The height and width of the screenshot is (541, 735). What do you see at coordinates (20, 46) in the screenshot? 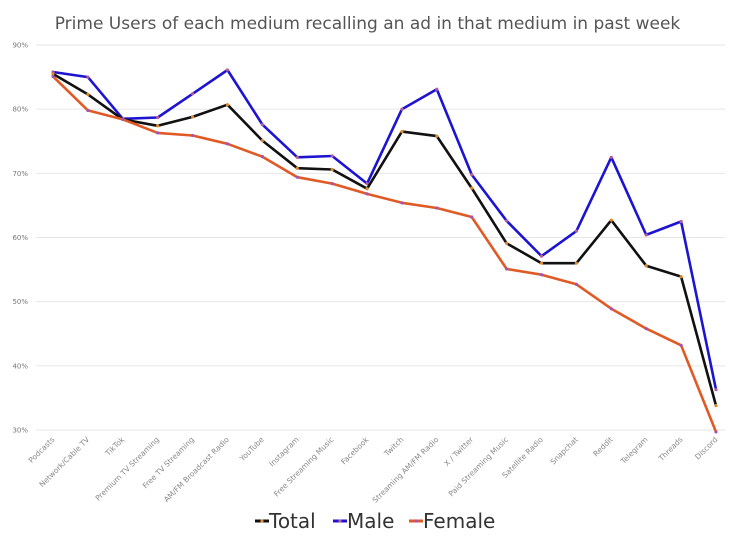
I see `y-tick-label: 90%` at bounding box center [20, 46].